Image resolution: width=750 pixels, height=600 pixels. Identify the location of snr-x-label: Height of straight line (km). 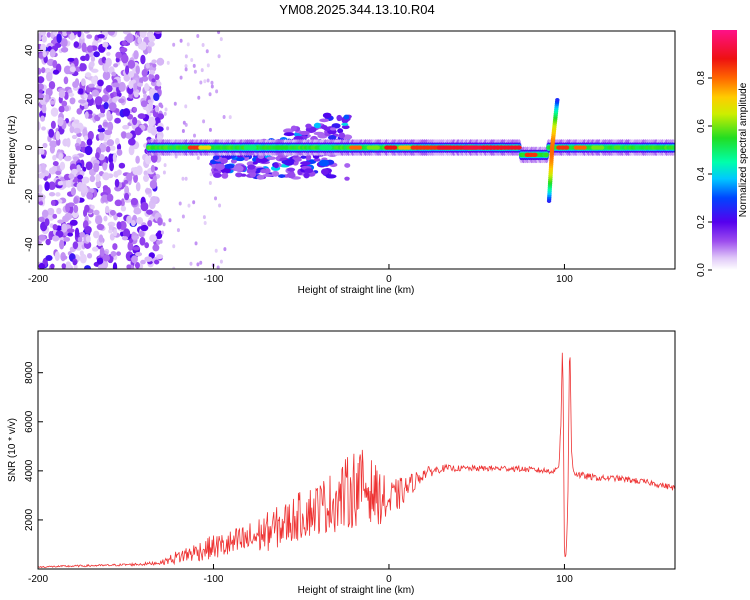
(356, 590).